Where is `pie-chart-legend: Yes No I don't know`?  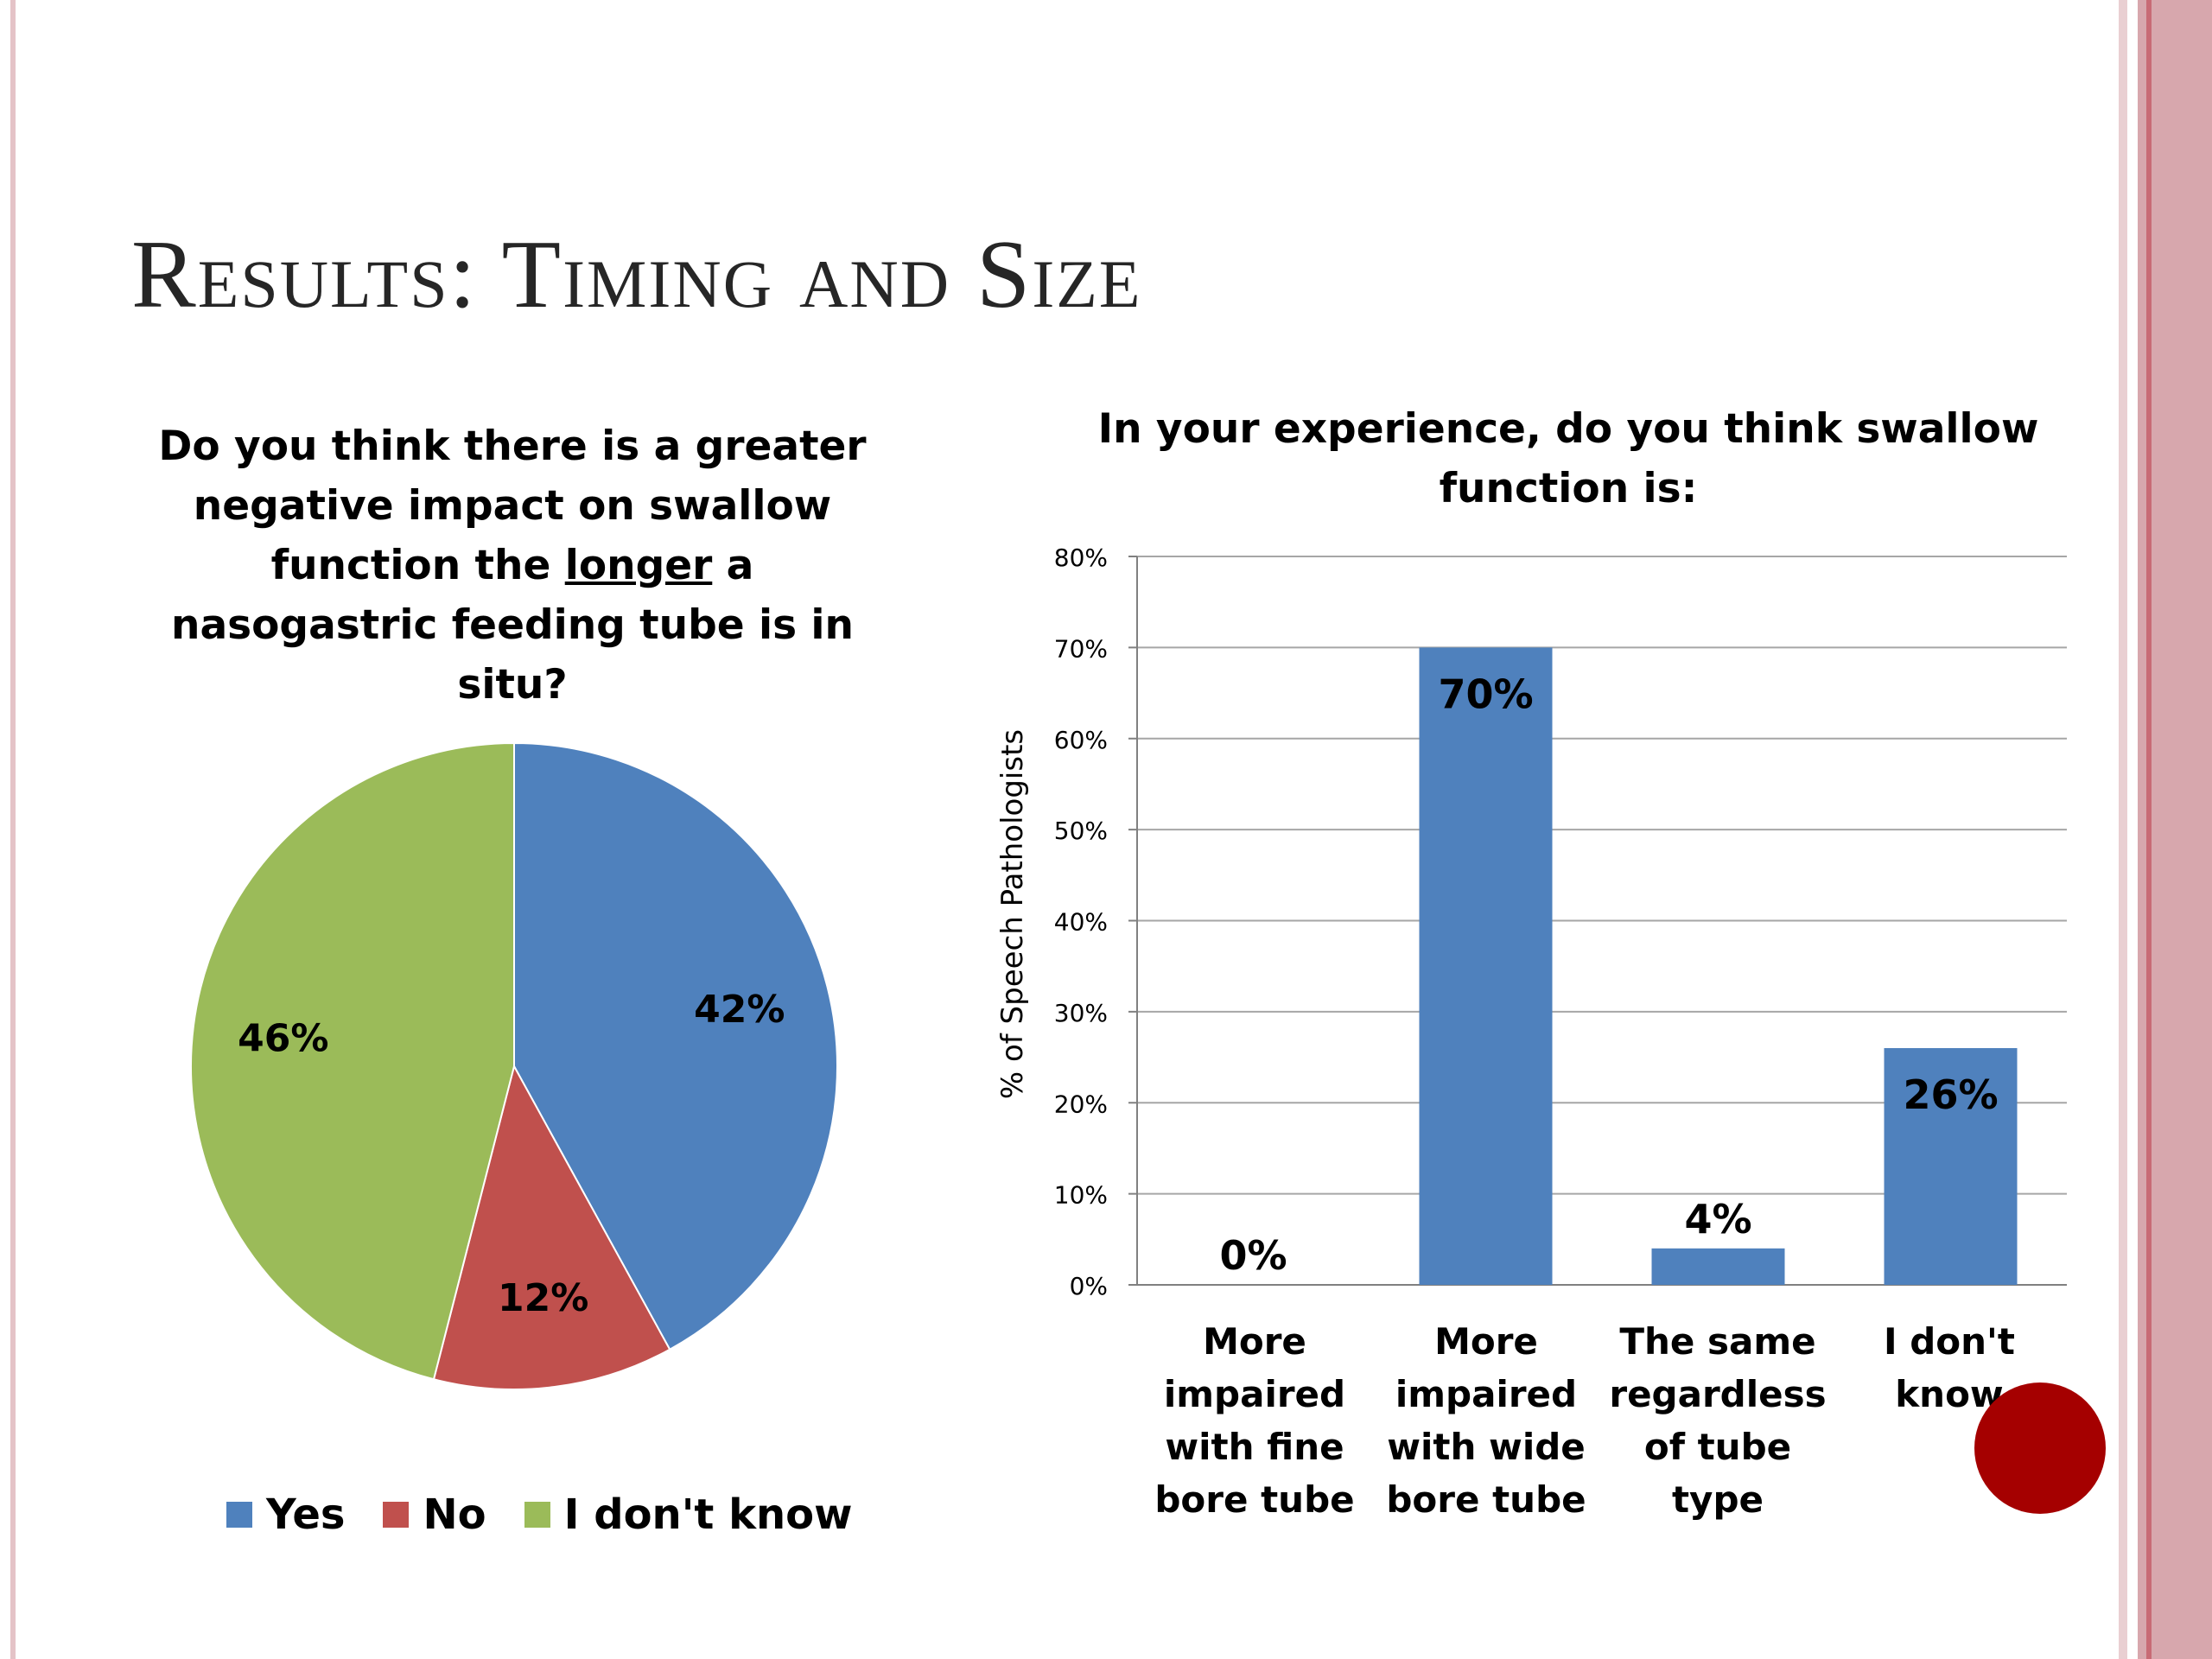
pie-chart-legend: Yes No I don't know is located at coordinates (539, 1514).